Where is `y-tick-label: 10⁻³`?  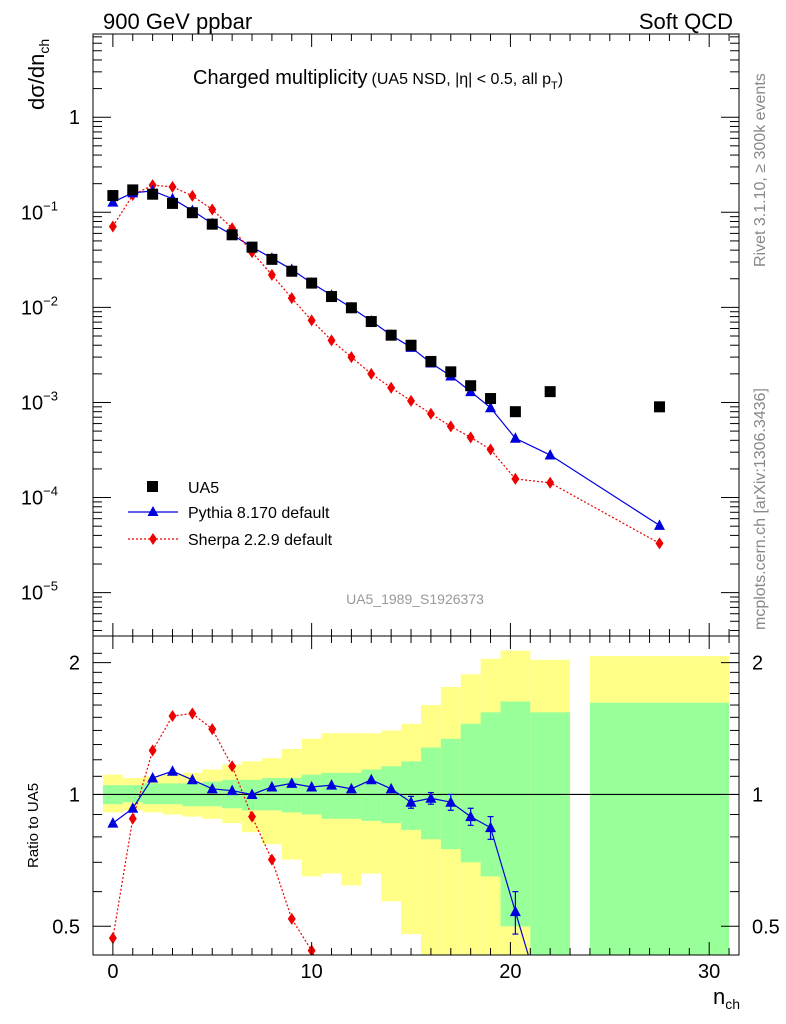
y-tick-label: 10⁻³ is located at coordinates (39, 401).